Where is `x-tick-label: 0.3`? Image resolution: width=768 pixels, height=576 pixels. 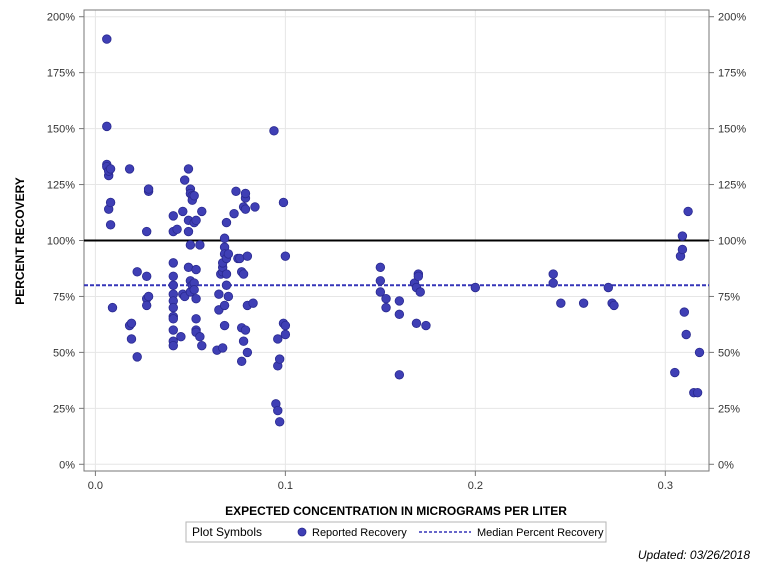
x-tick-label: 0.3 is located at coordinates (665, 486).